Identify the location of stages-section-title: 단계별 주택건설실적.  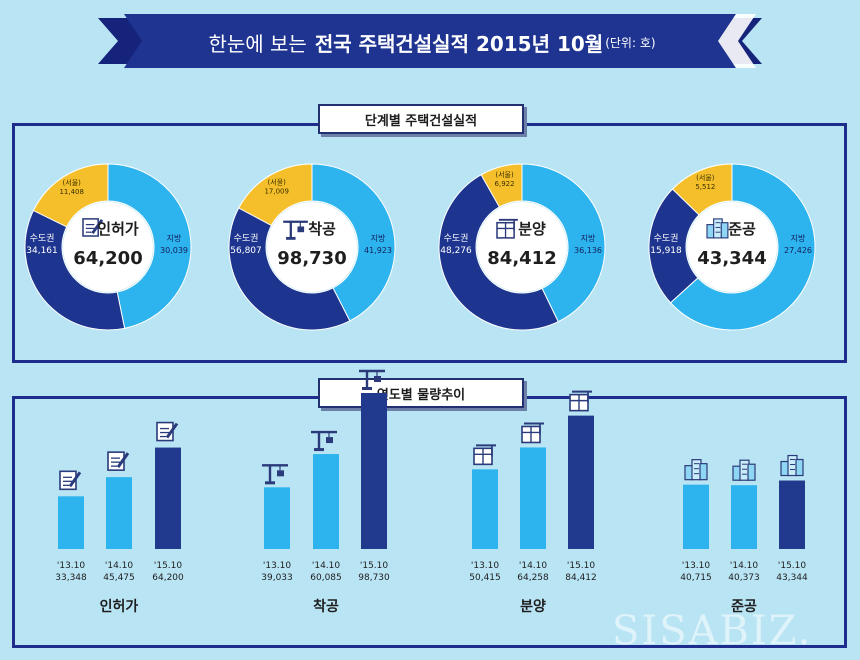
(421, 119).